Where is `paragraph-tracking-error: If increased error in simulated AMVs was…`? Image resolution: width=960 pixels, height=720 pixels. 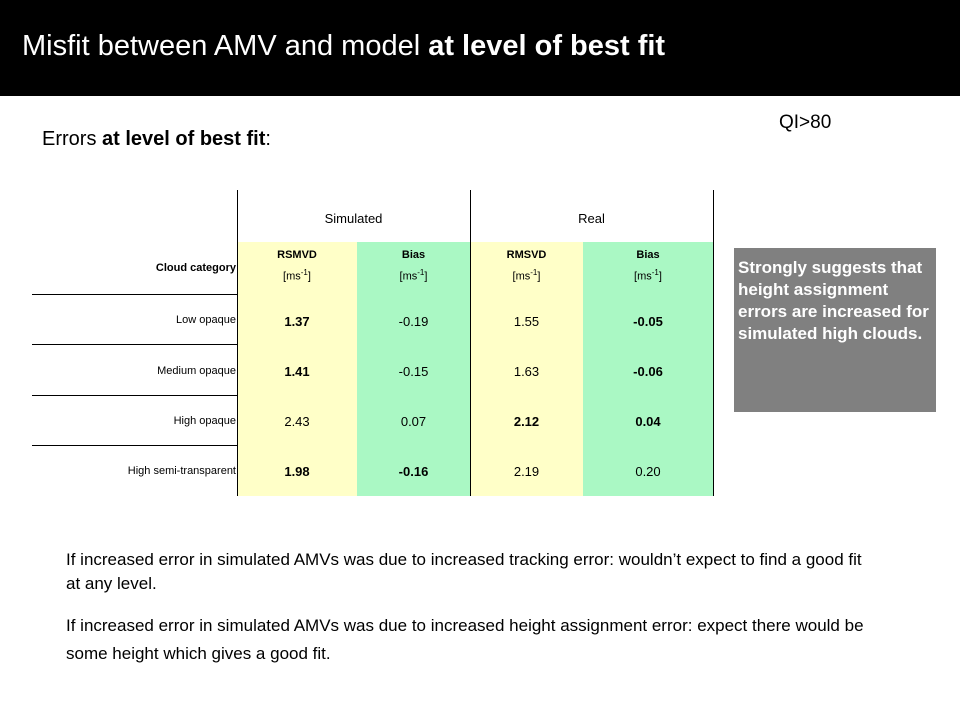
paragraph-tracking-error: If increased error in simulated AMVs was… is located at coordinates (464, 571).